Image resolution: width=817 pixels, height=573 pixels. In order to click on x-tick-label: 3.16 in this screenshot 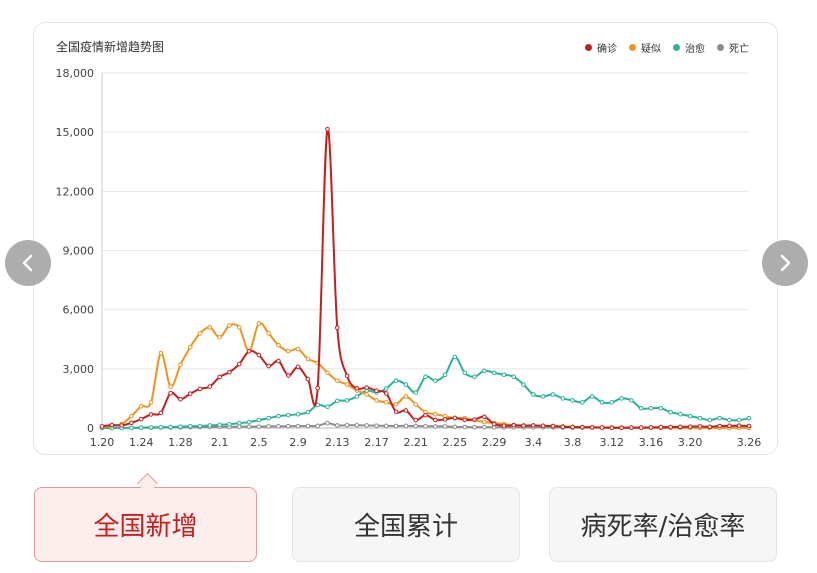, I will do `click(651, 442)`.